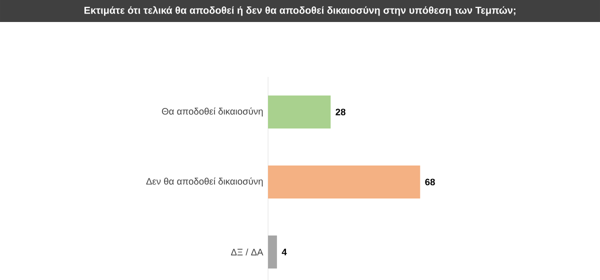  I want to click on data-label: 28, so click(341, 112).